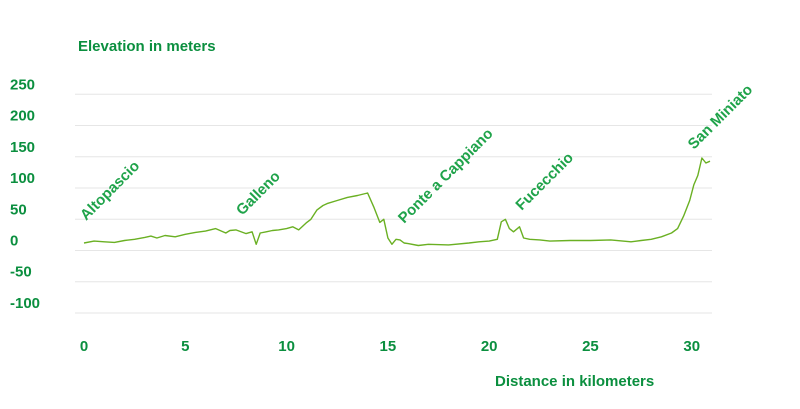 This screenshot has width=800, height=409. Describe the element at coordinates (21, 272) in the screenshot. I see `y-tick-label: -50` at that location.